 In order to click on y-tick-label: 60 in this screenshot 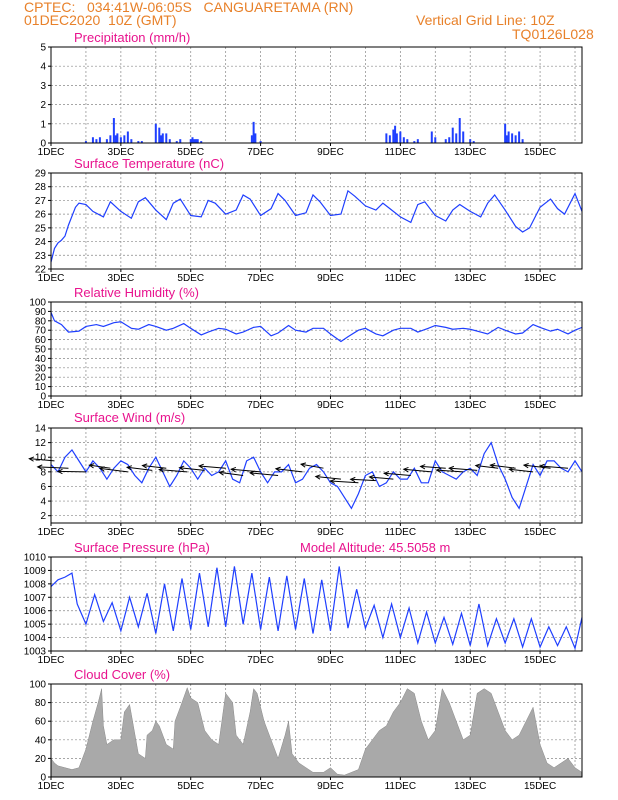, I will do `click(41, 340)`.